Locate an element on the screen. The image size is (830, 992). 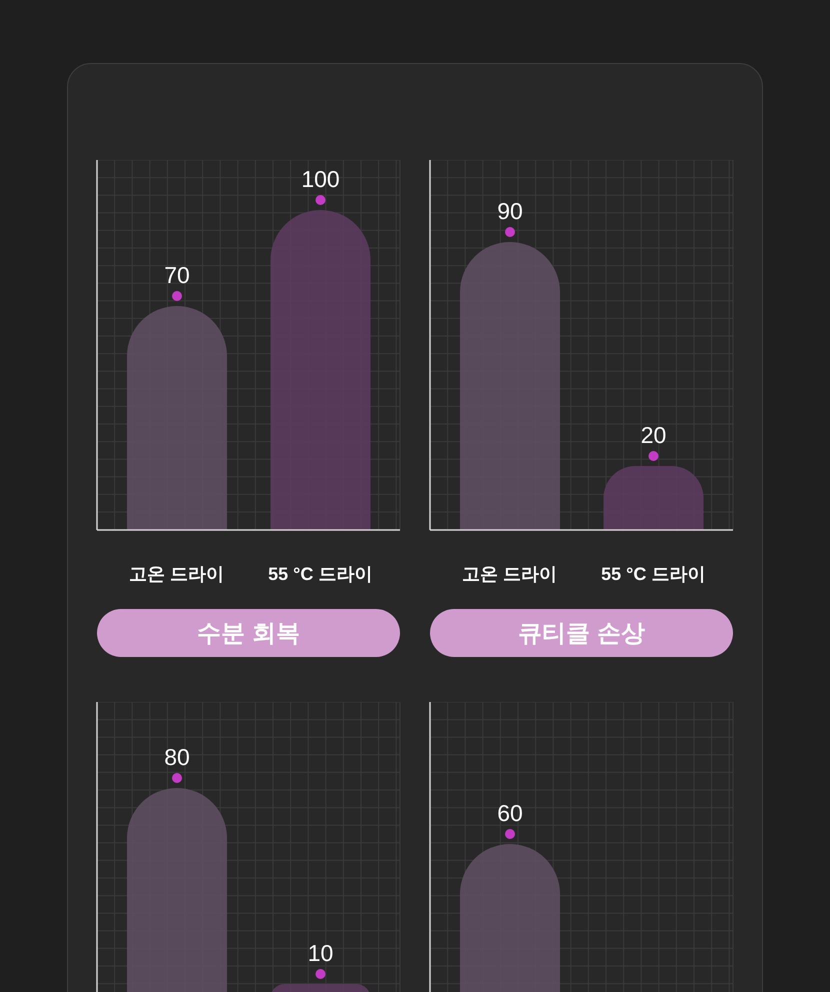
data-label: 80 is located at coordinates (177, 757).